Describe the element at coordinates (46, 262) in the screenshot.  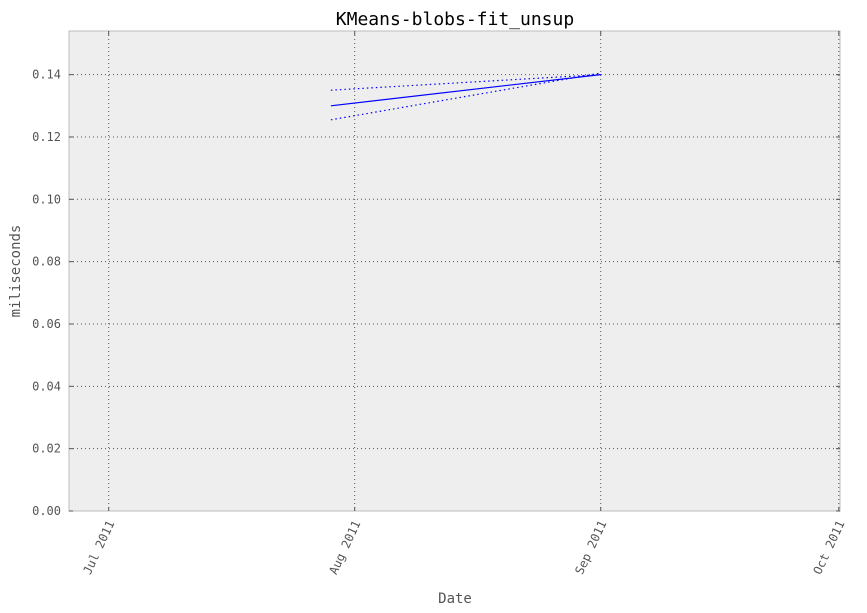
I see `y-tick-label: 0.08` at that location.